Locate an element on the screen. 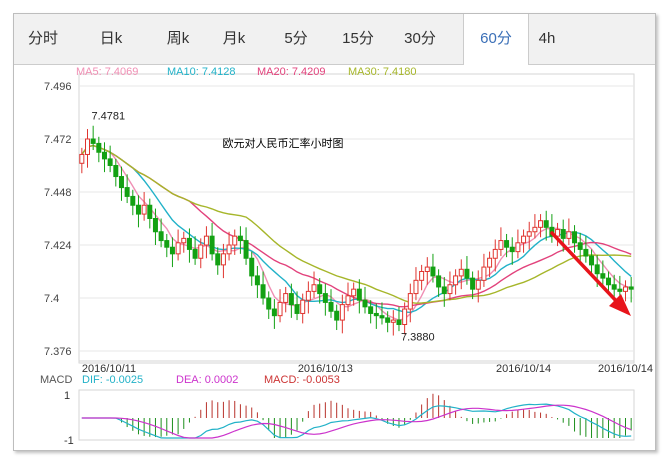 The width and height of the screenshot is (669, 462). macd-legend-item: MACD is located at coordinates (56, 380).